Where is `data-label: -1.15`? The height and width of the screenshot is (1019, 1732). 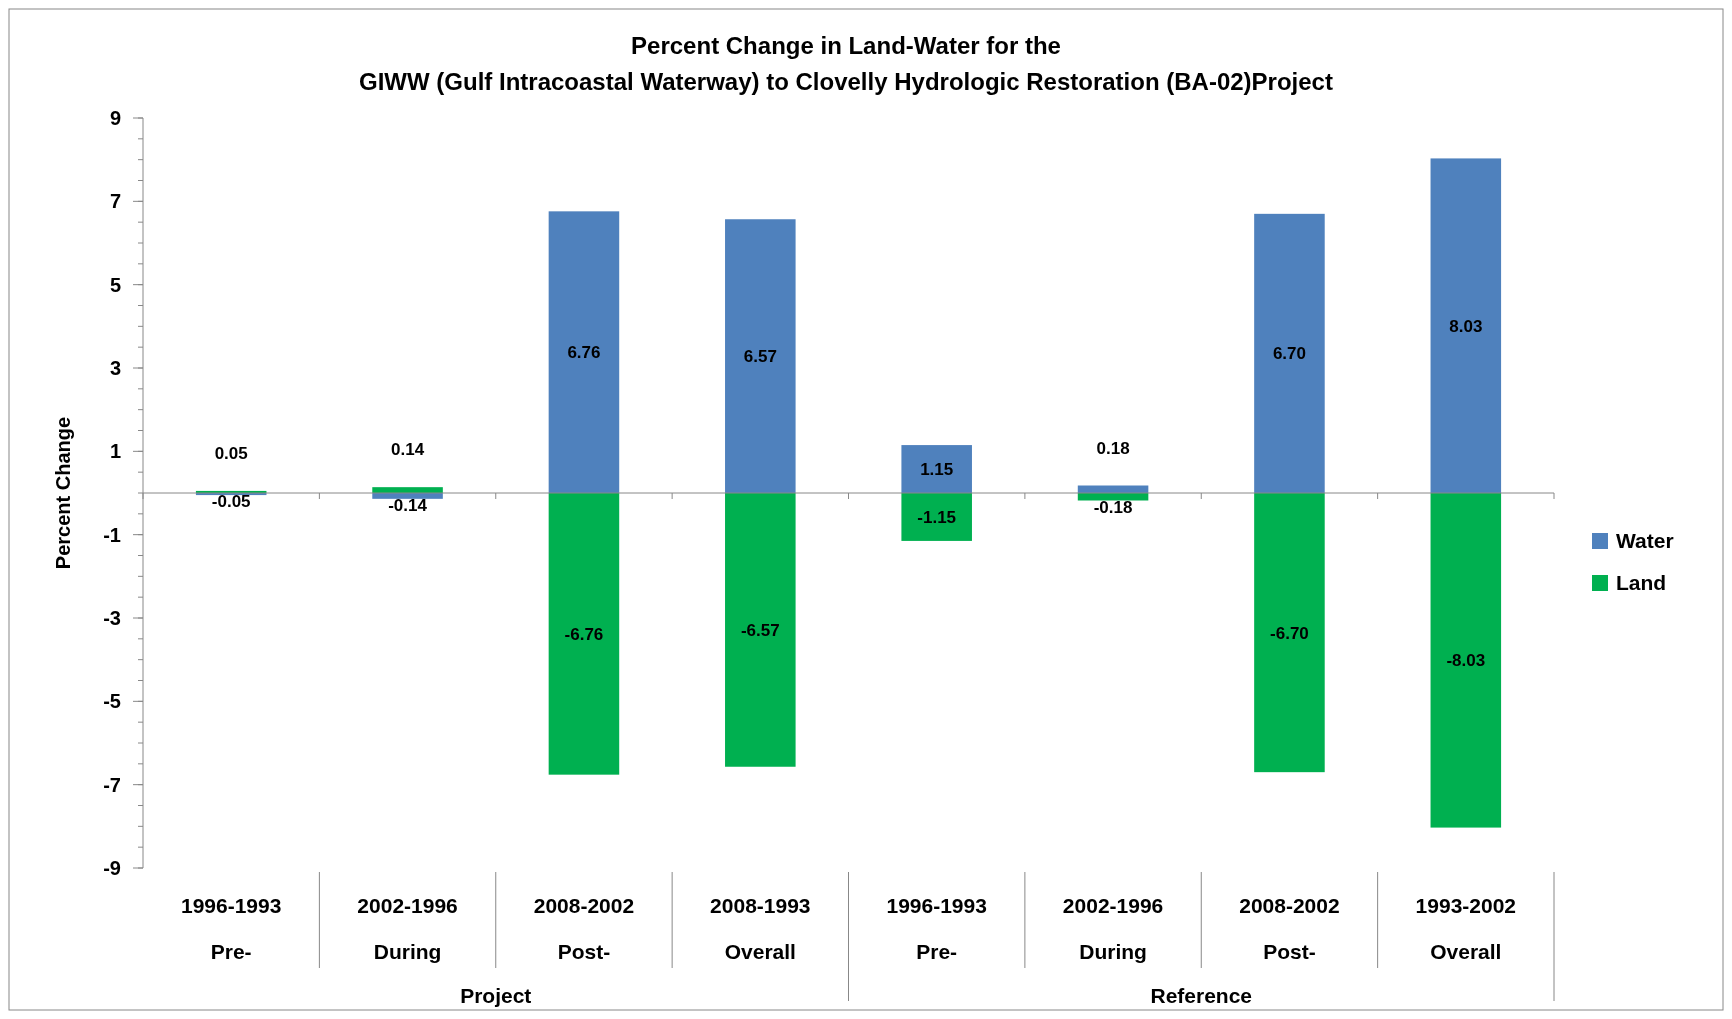
data-label: -1.15 is located at coordinates (937, 517).